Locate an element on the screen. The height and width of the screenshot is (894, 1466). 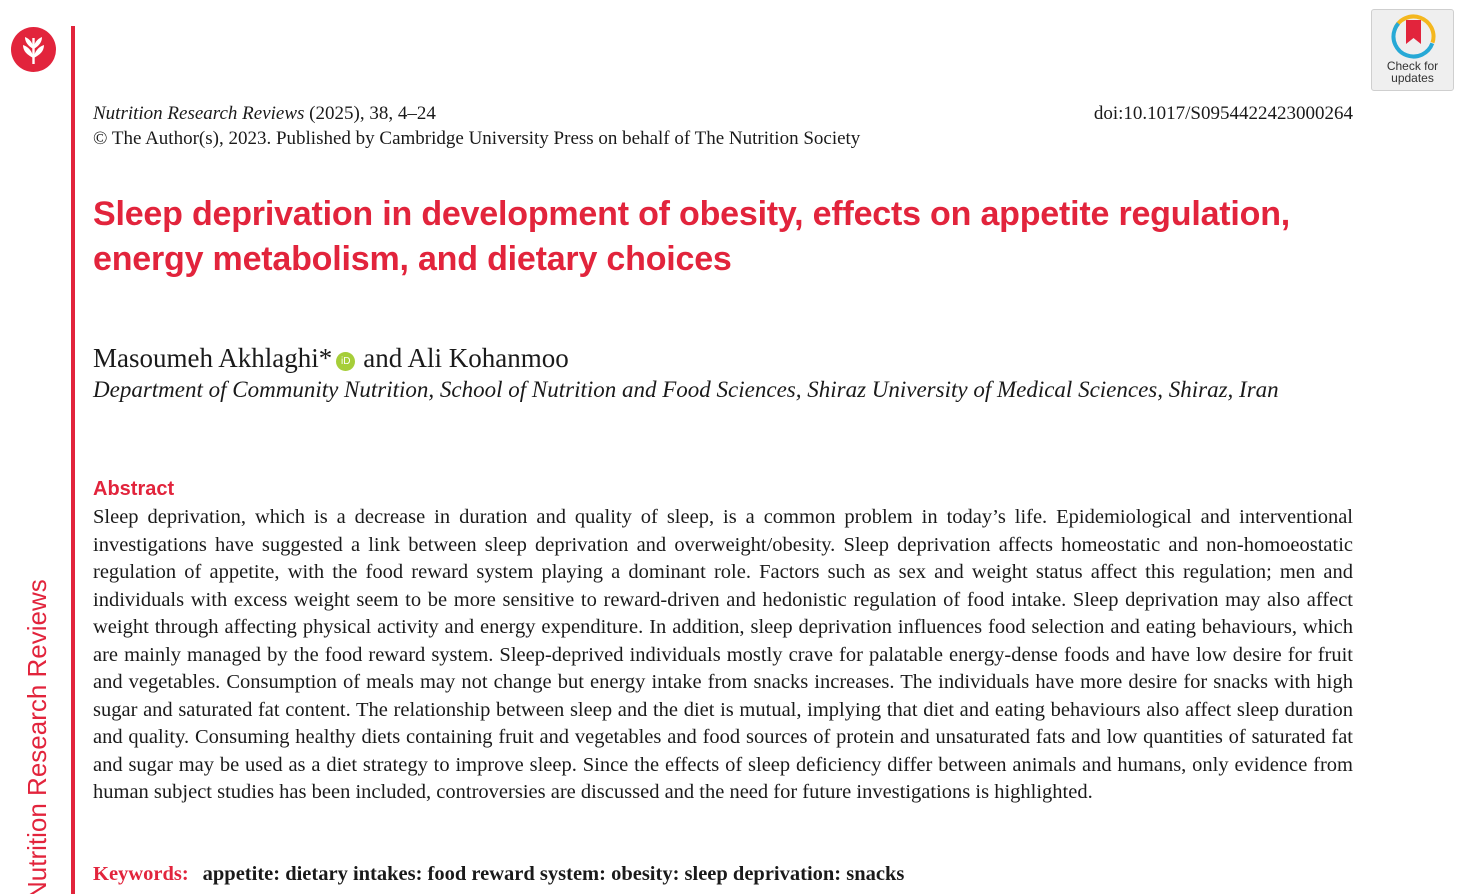
check-for-updates-button: Check for updates is located at coordinates (1412, 50).